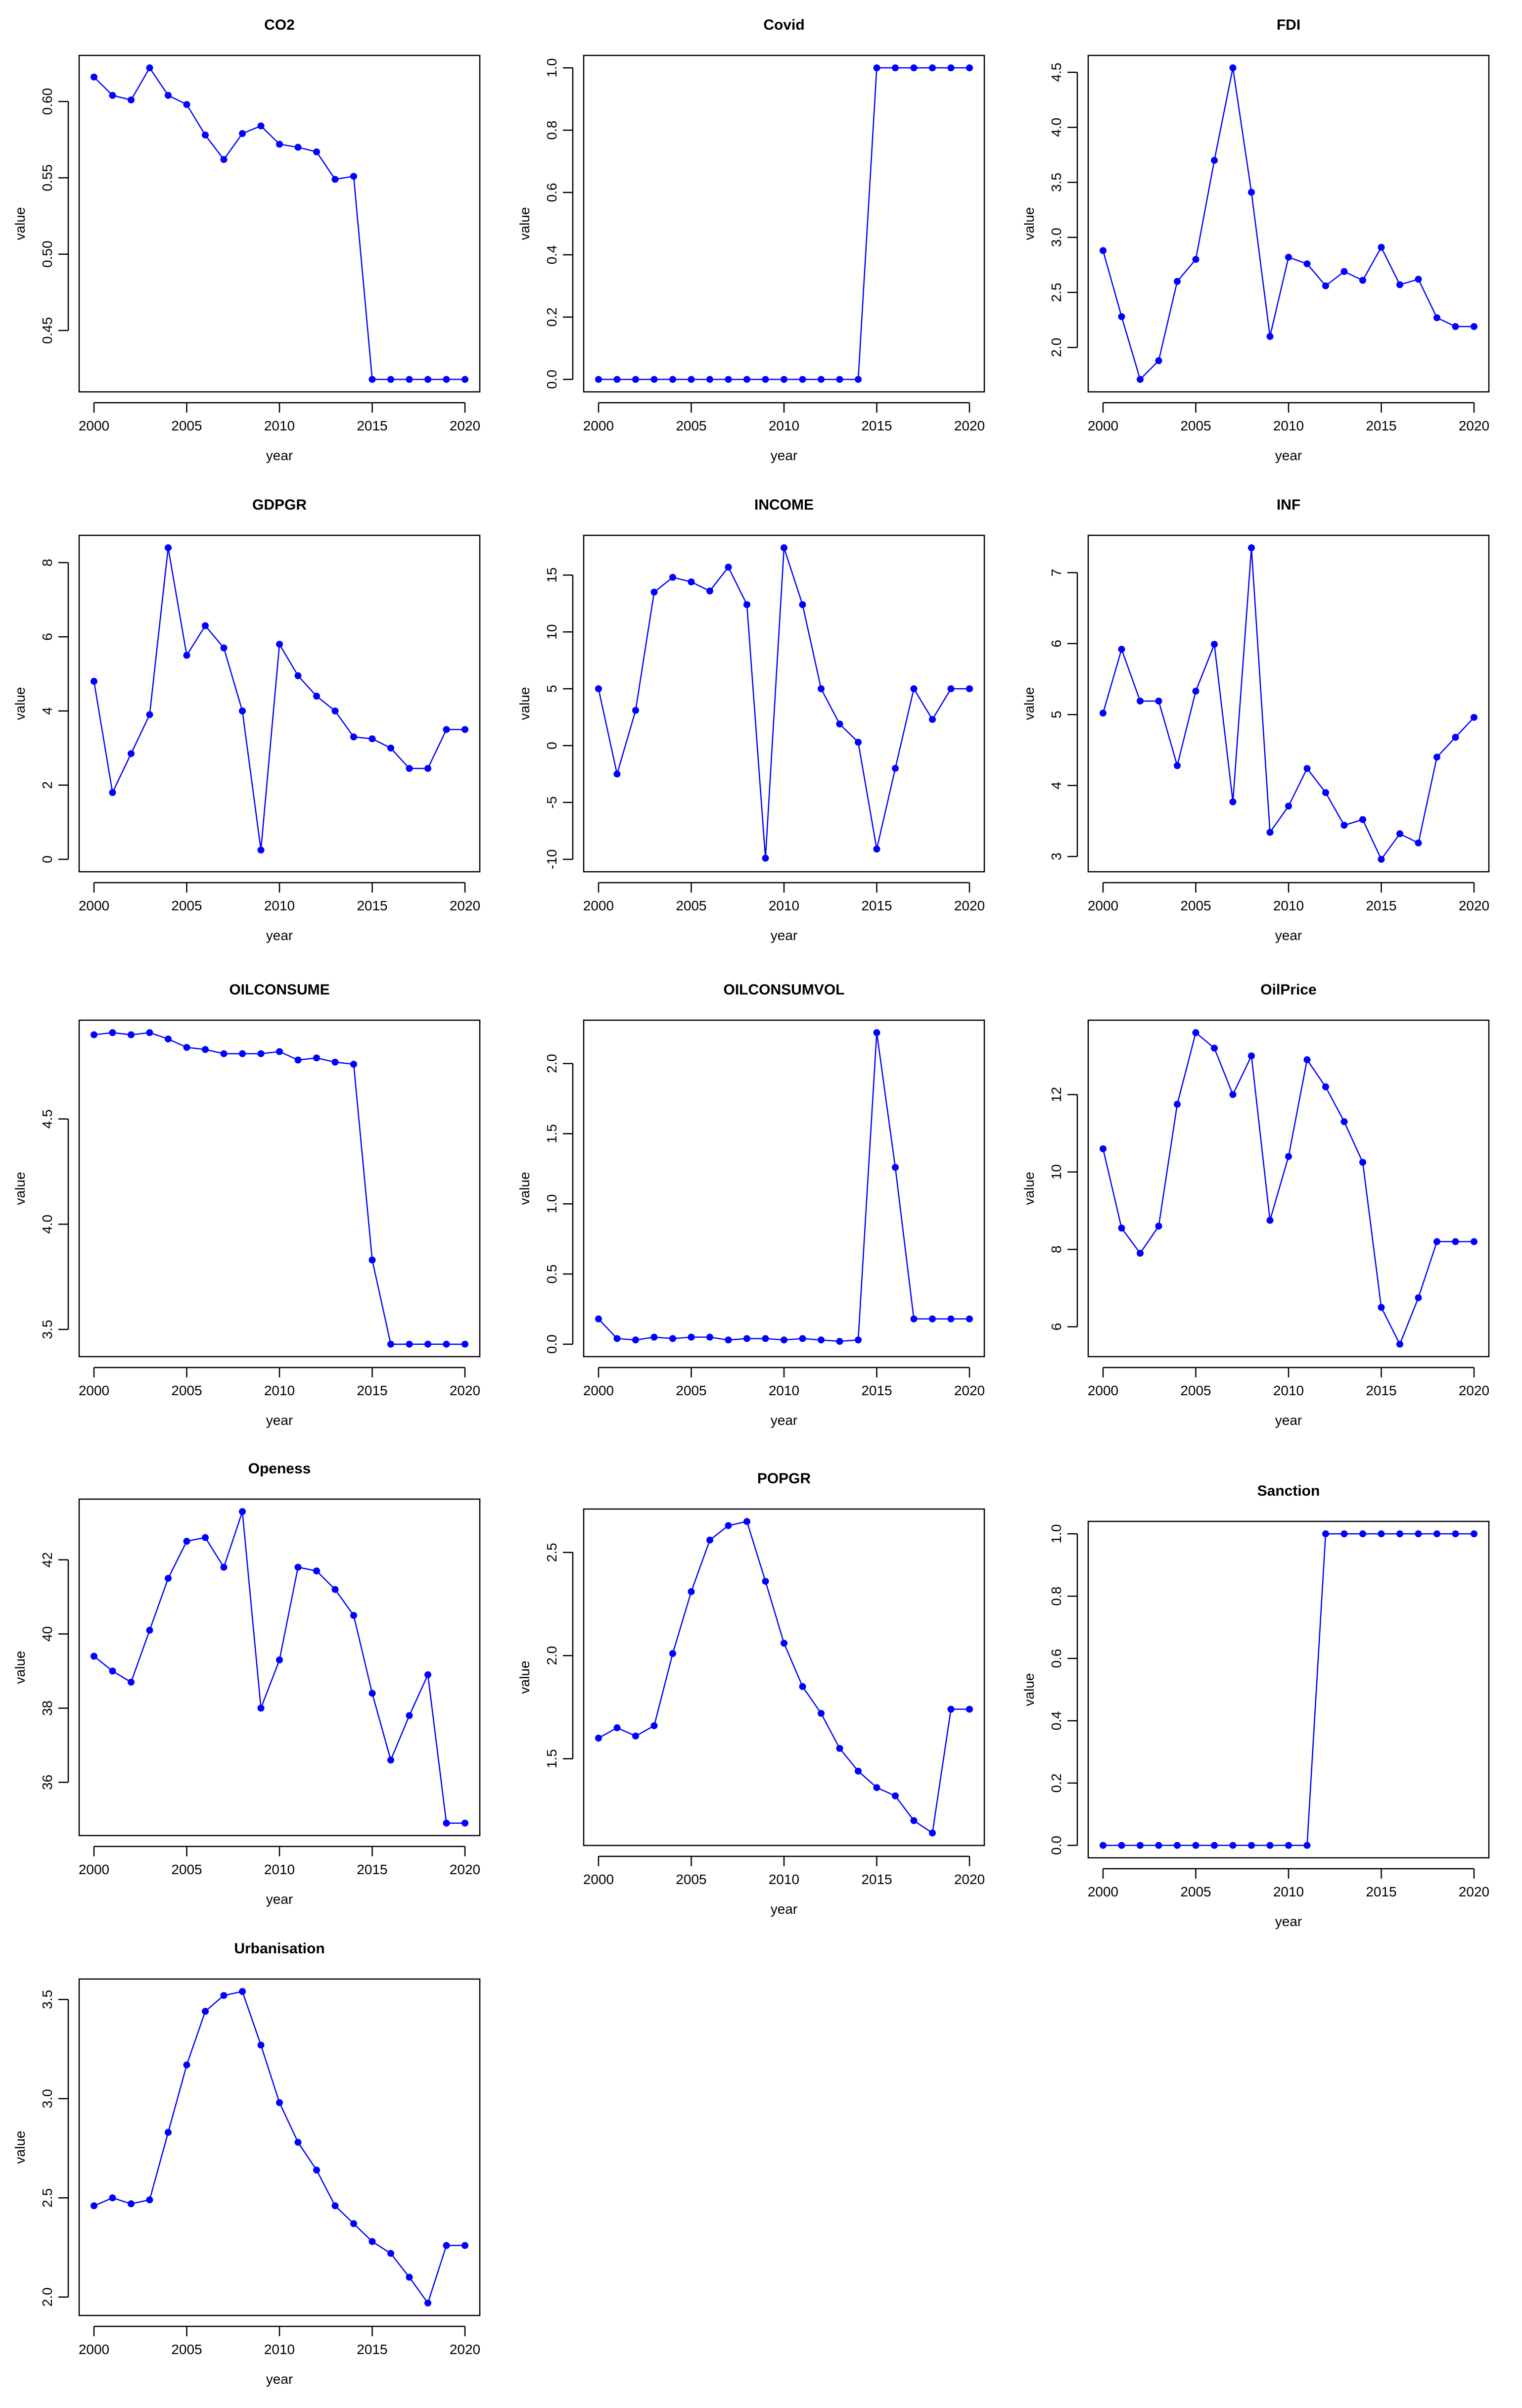 The width and height of the screenshot is (1522, 2408). I want to click on y-axis: 0.0 0.5 1.0 1.5 2.0 value, so click(545, 1204).